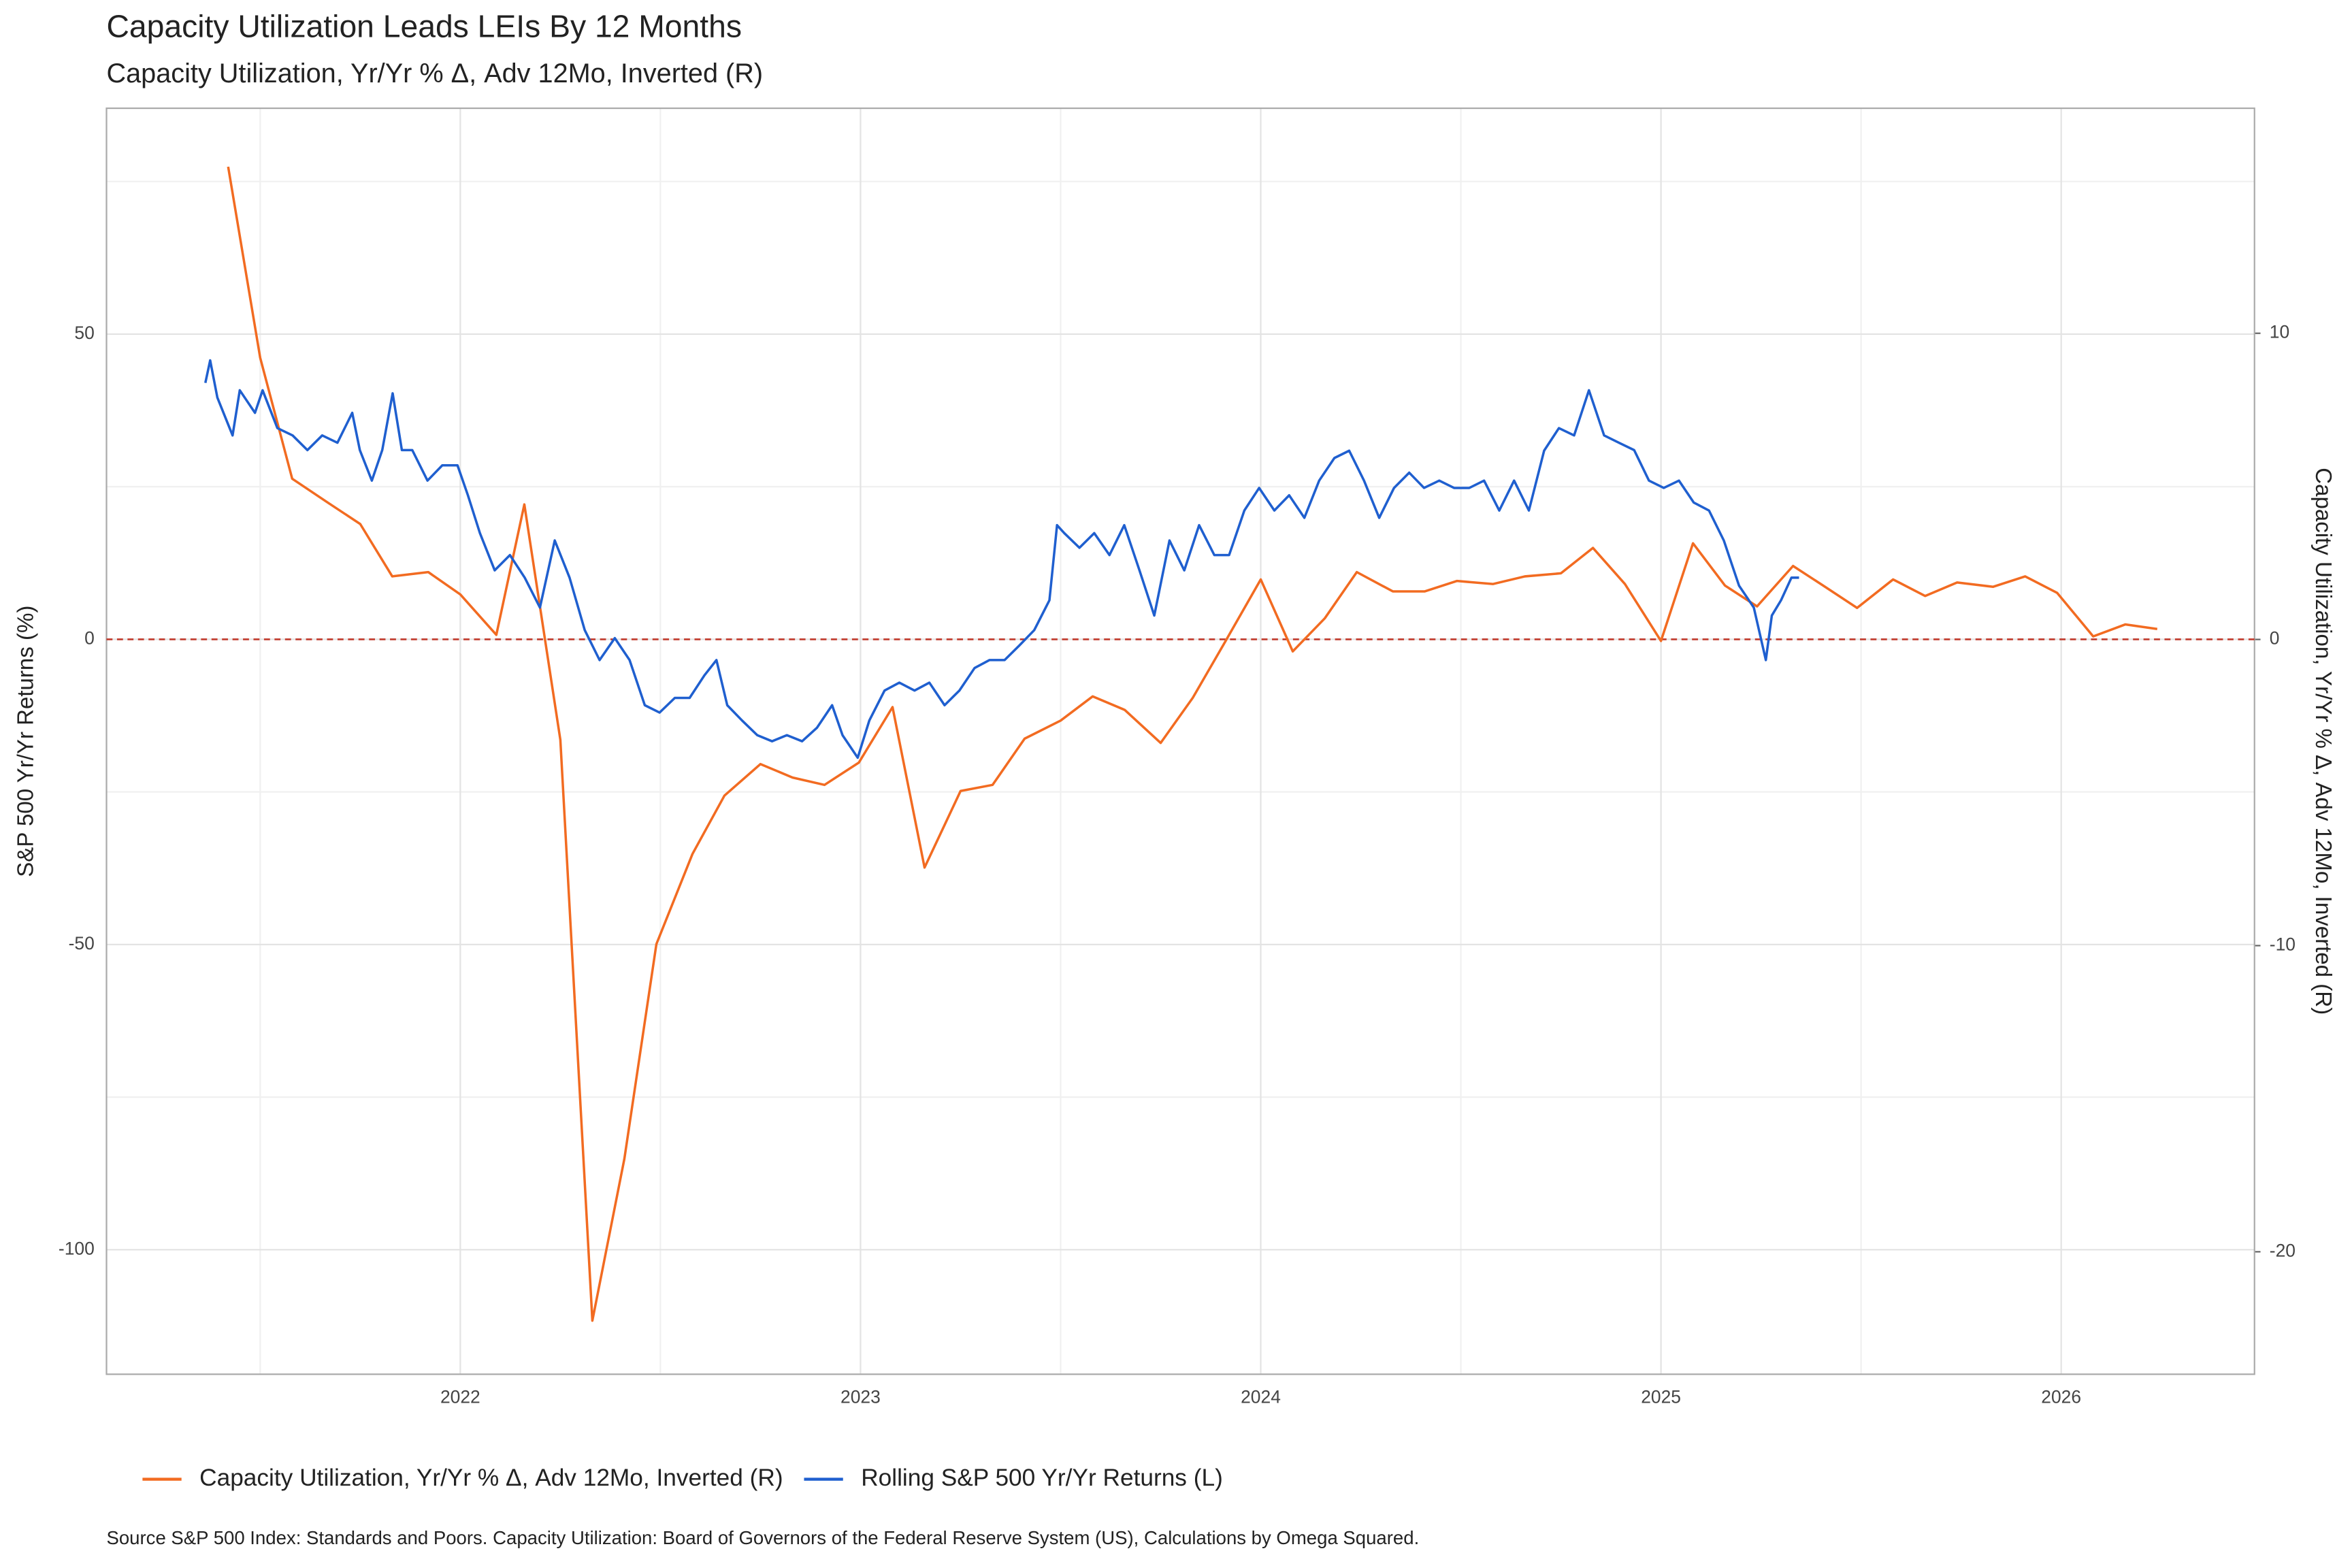  Describe the element at coordinates (1042, 1478) in the screenshot. I see `legend-label: Rolling S&P 500 Yr/Yr Returns (L)` at that location.